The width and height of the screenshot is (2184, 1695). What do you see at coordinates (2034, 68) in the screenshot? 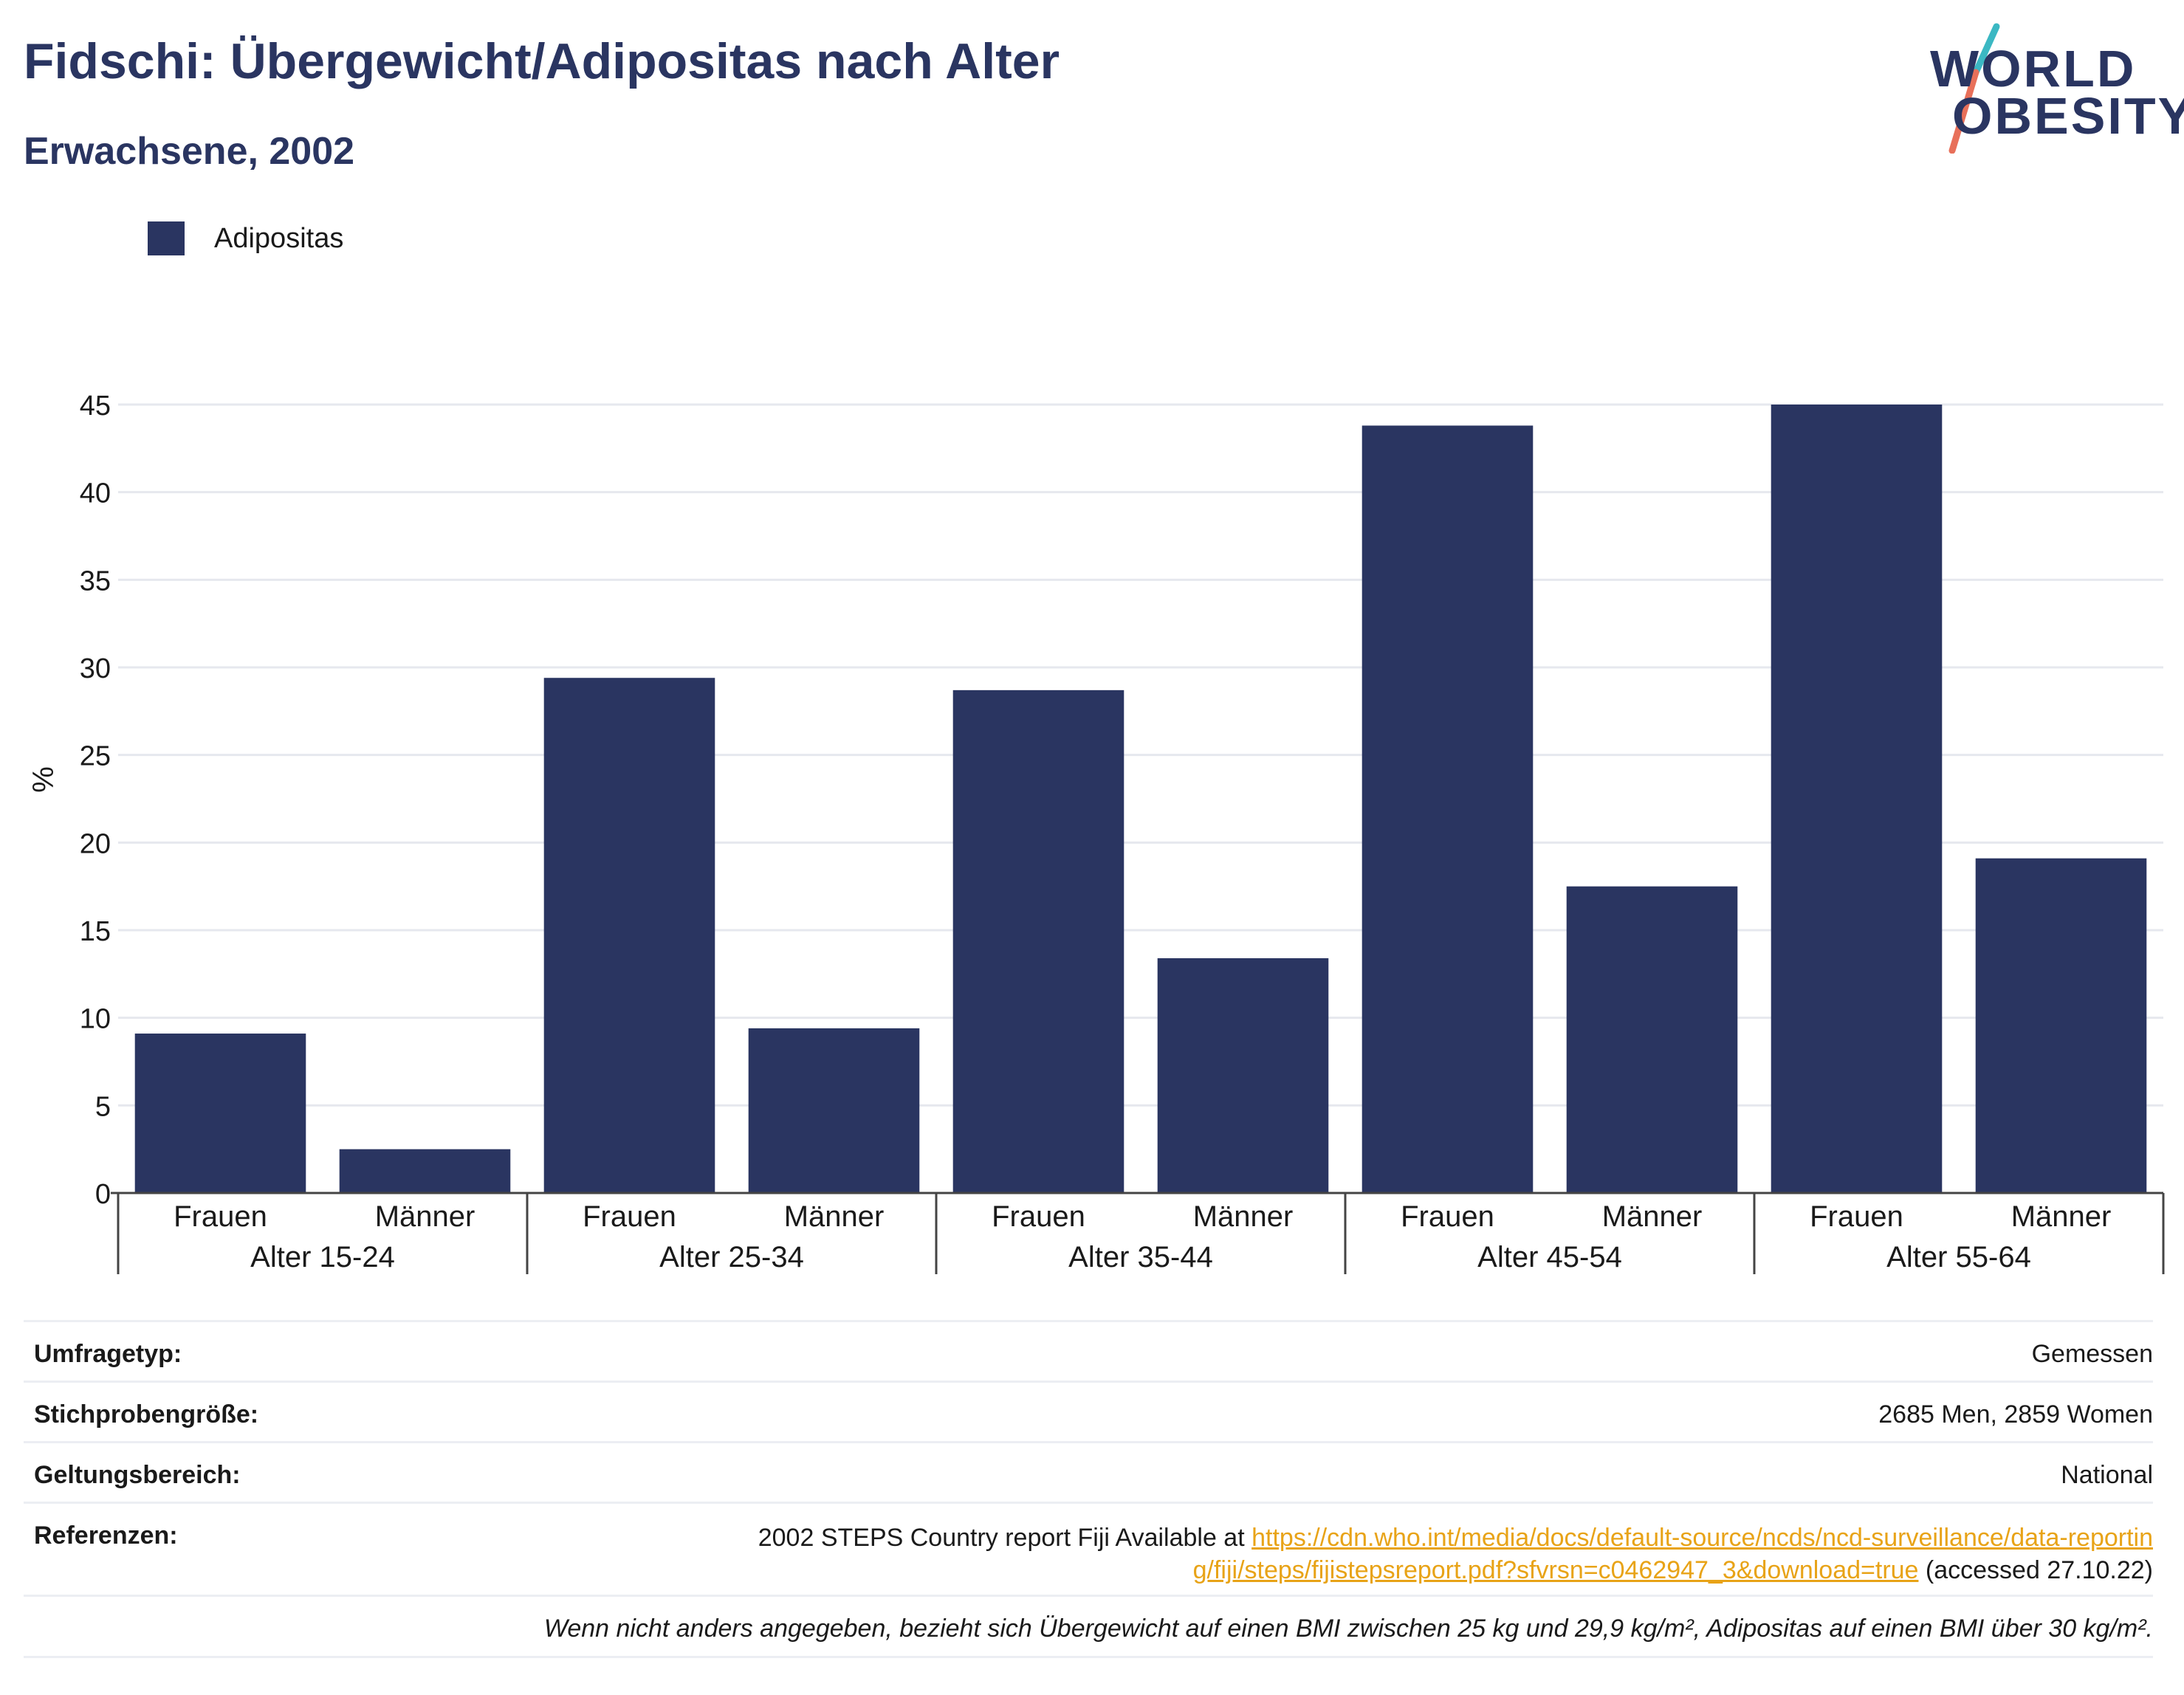
I see `logo-word-world: WORLD` at bounding box center [2034, 68].